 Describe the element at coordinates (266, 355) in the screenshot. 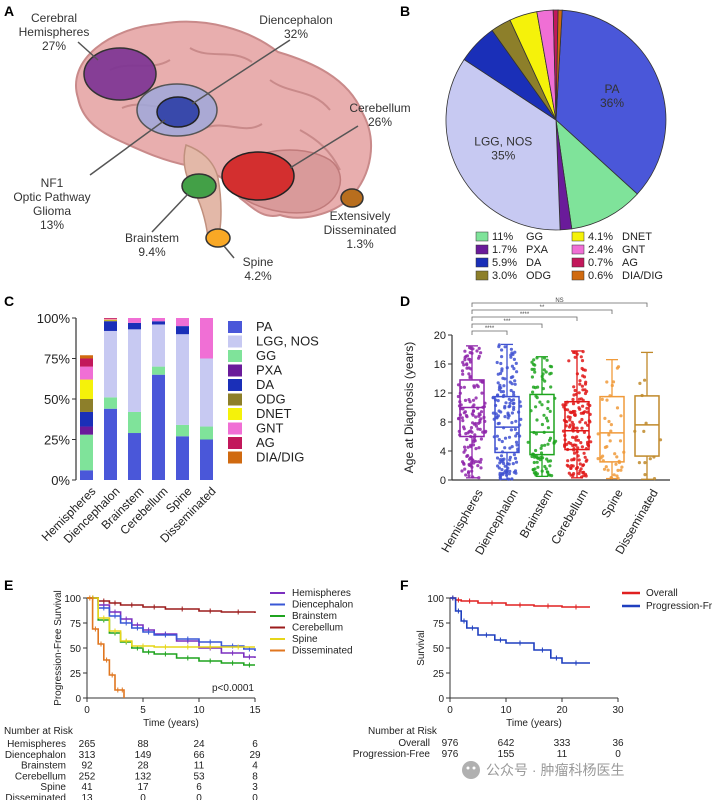

I see `bar-legend-label-2: GG` at that location.